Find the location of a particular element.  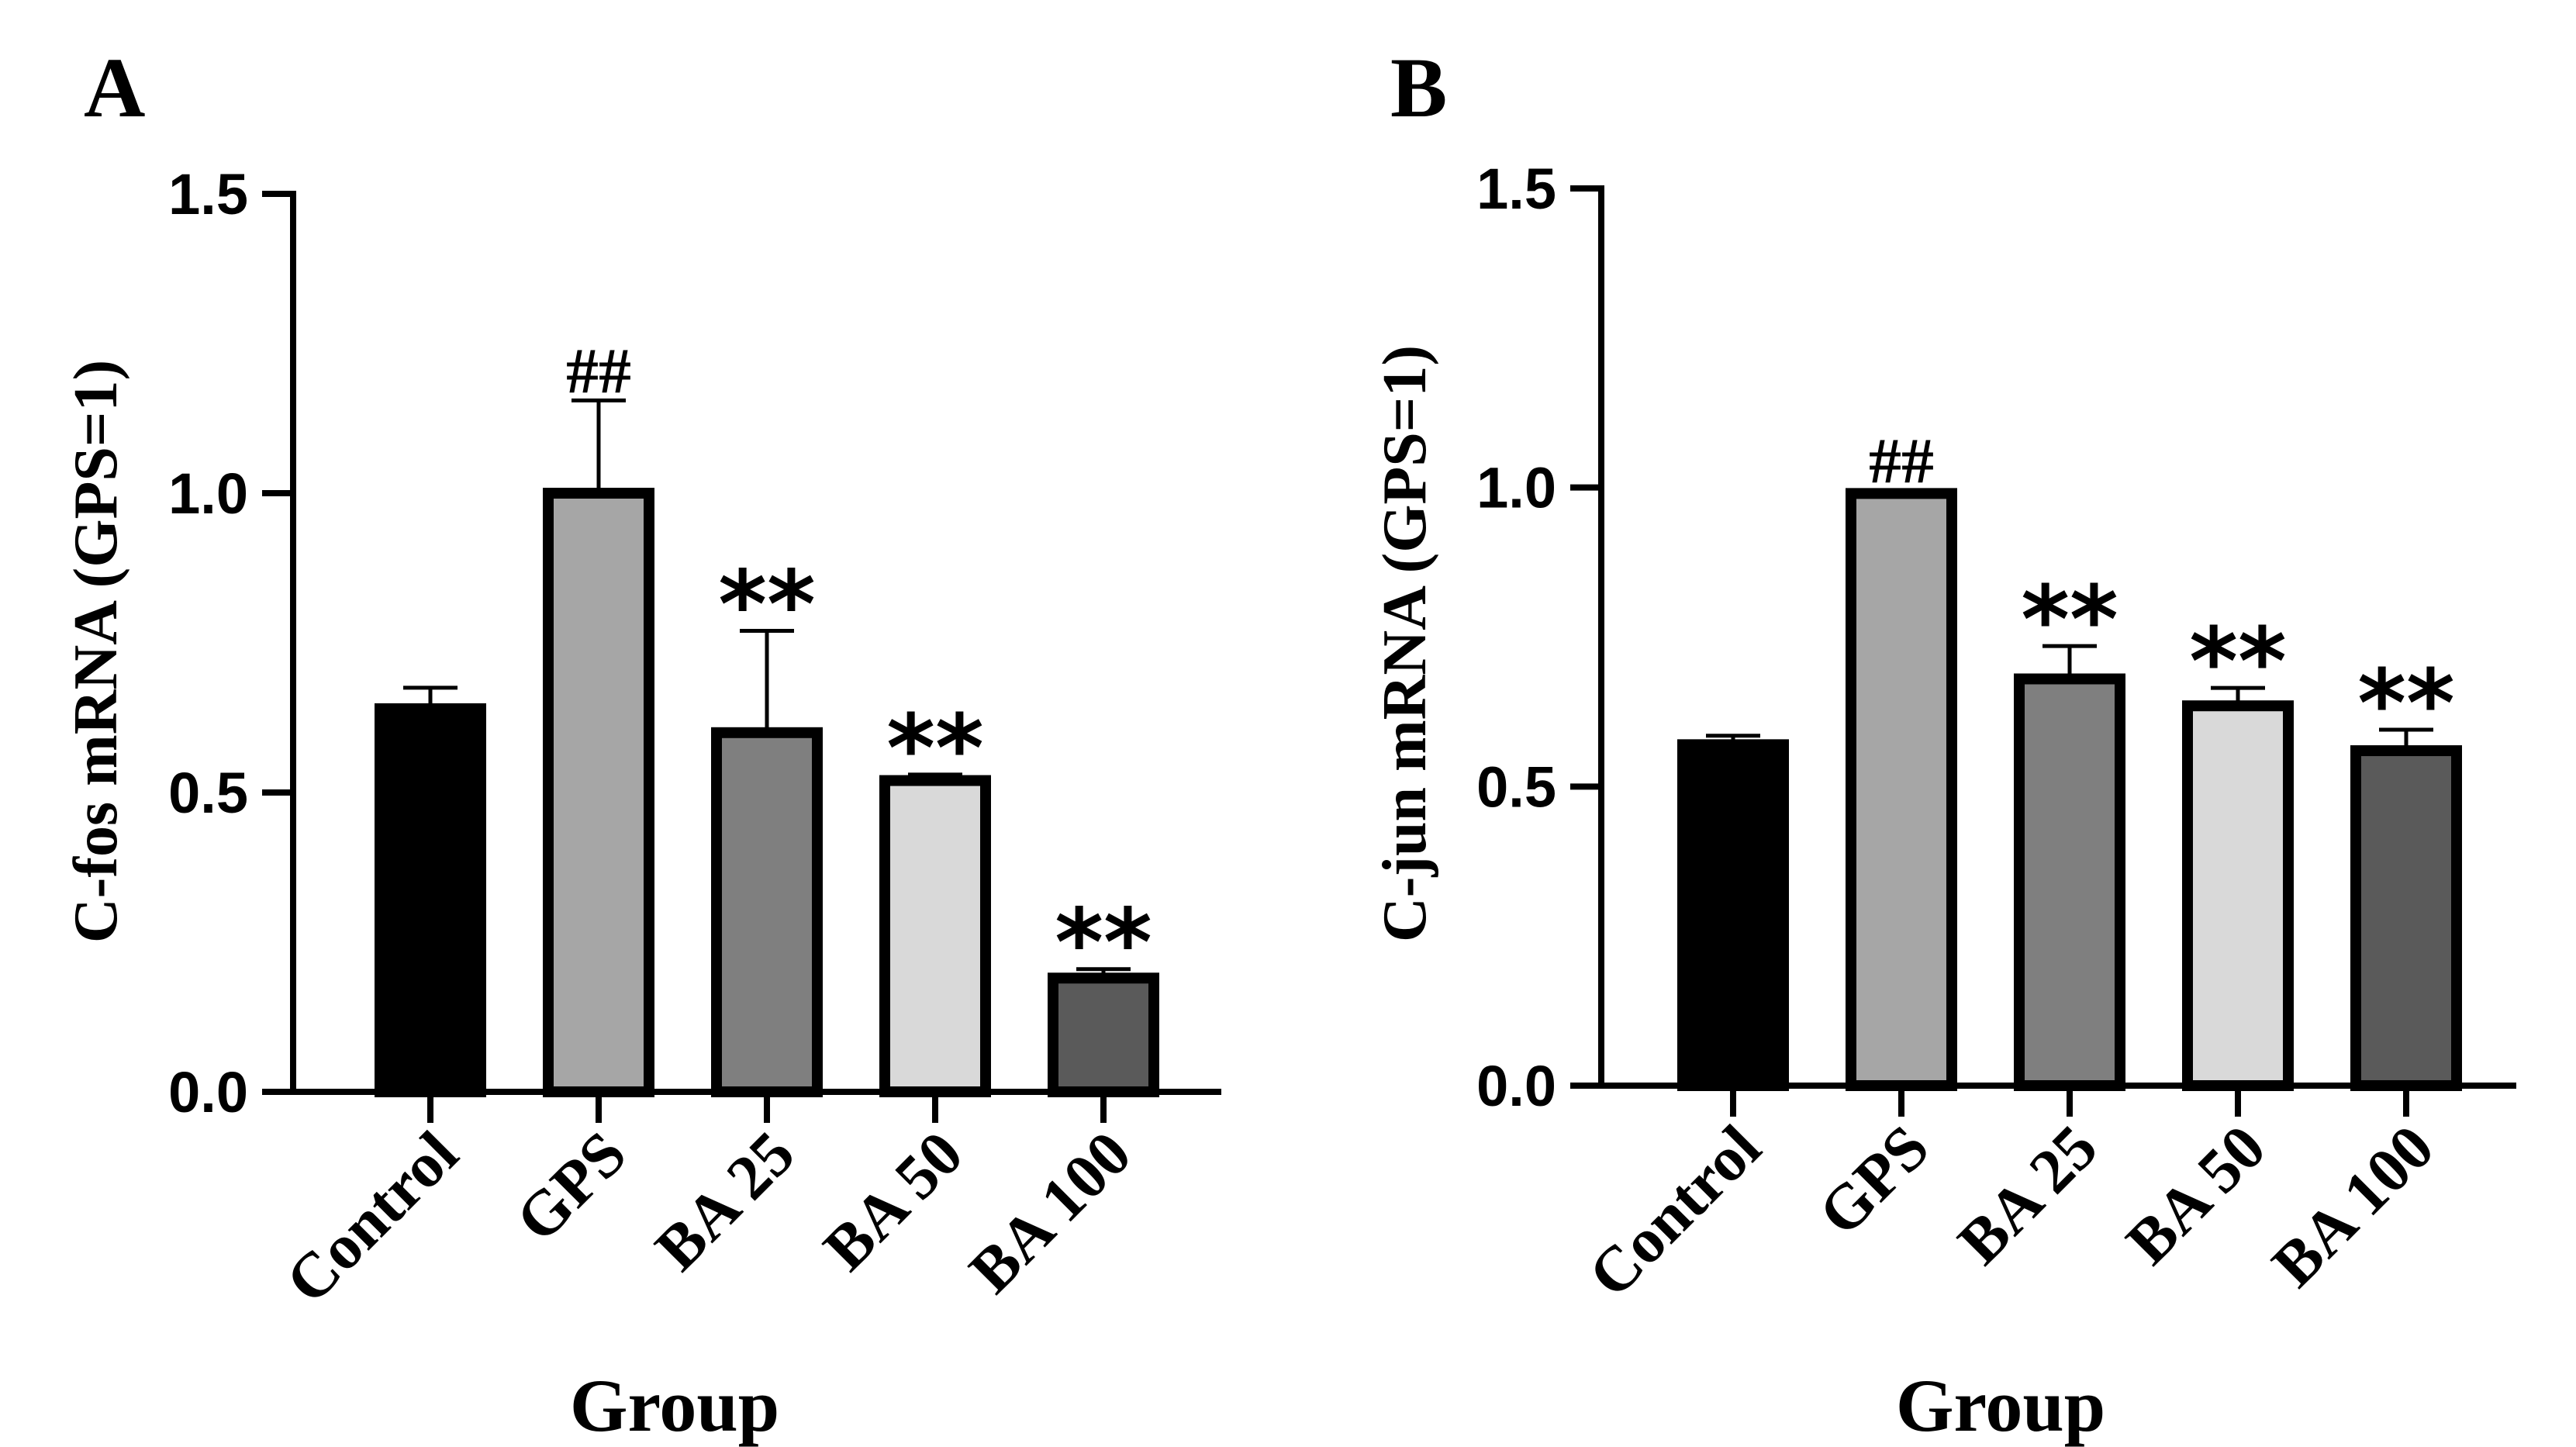

panel-label: B is located at coordinates (1419, 87).